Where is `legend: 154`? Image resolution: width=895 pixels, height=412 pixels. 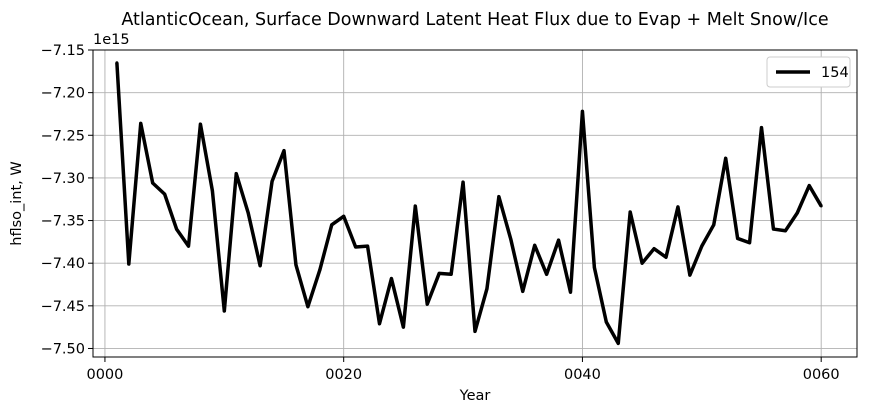
legend: 154 is located at coordinates (808, 72).